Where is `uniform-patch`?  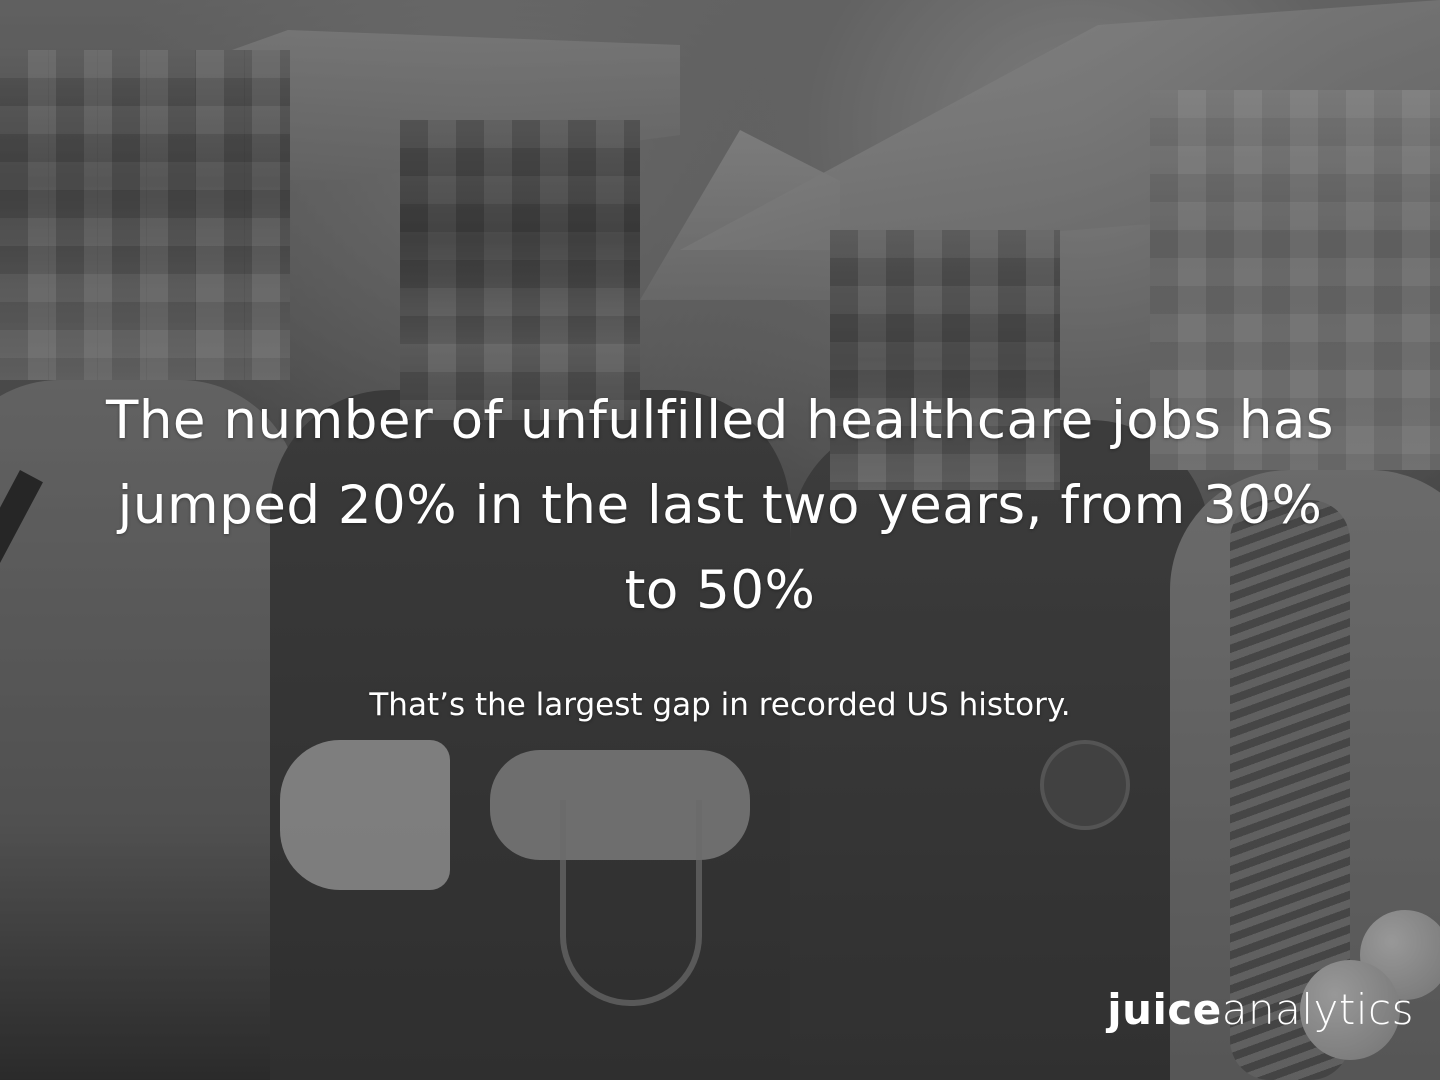
uniform-patch is located at coordinates (1085, 785).